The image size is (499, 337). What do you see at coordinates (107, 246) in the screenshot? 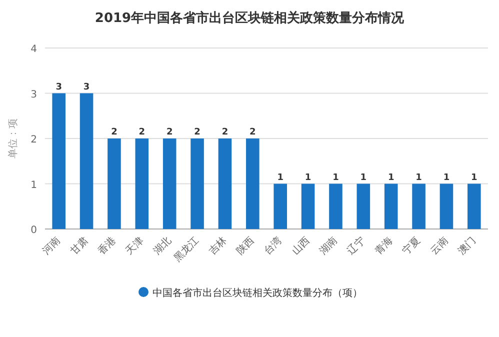
I see `x-tick-label: 香港` at bounding box center [107, 246].